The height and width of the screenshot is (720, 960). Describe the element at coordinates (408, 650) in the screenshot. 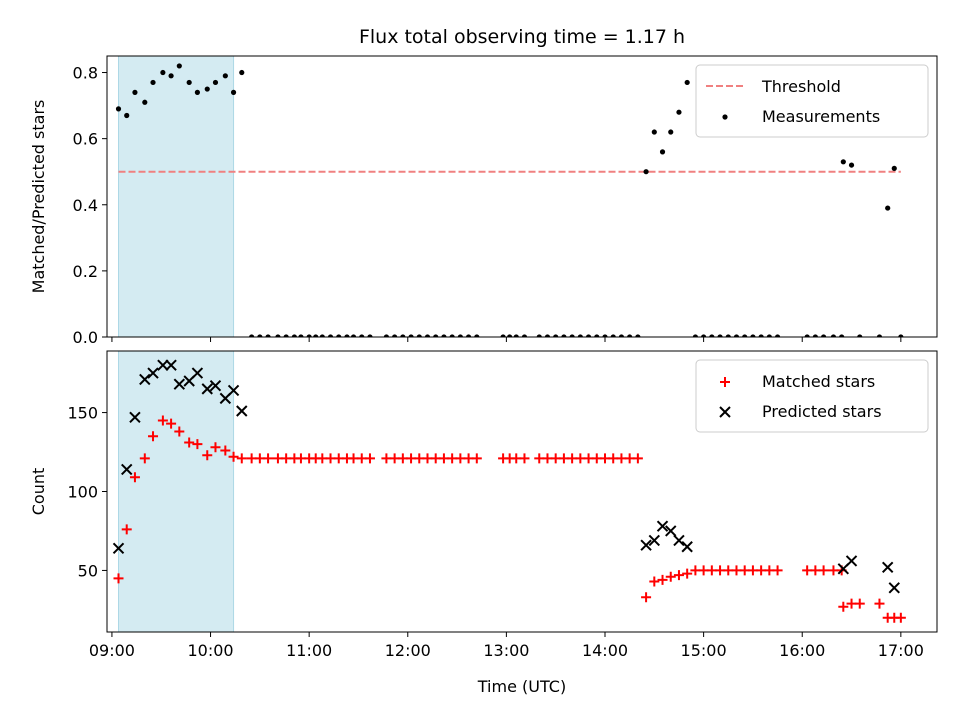

I see `x-tick-label: 12:00` at that location.